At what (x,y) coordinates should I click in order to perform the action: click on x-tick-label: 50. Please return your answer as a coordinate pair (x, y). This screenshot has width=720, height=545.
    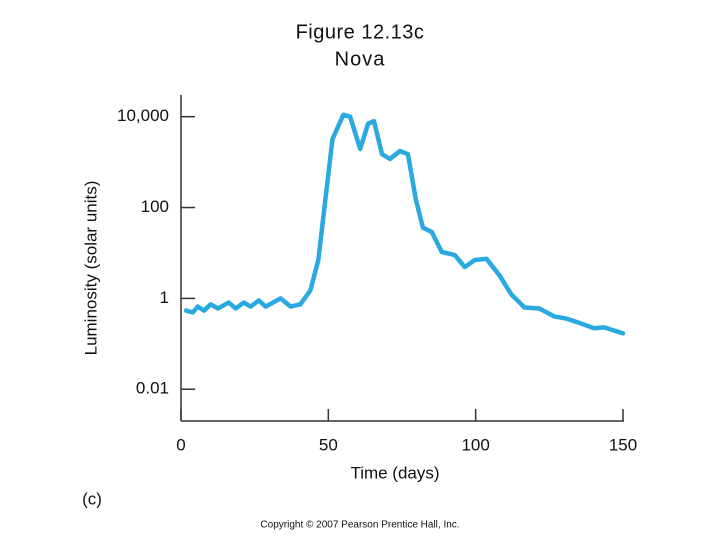
    Looking at the image, I should click on (328, 444).